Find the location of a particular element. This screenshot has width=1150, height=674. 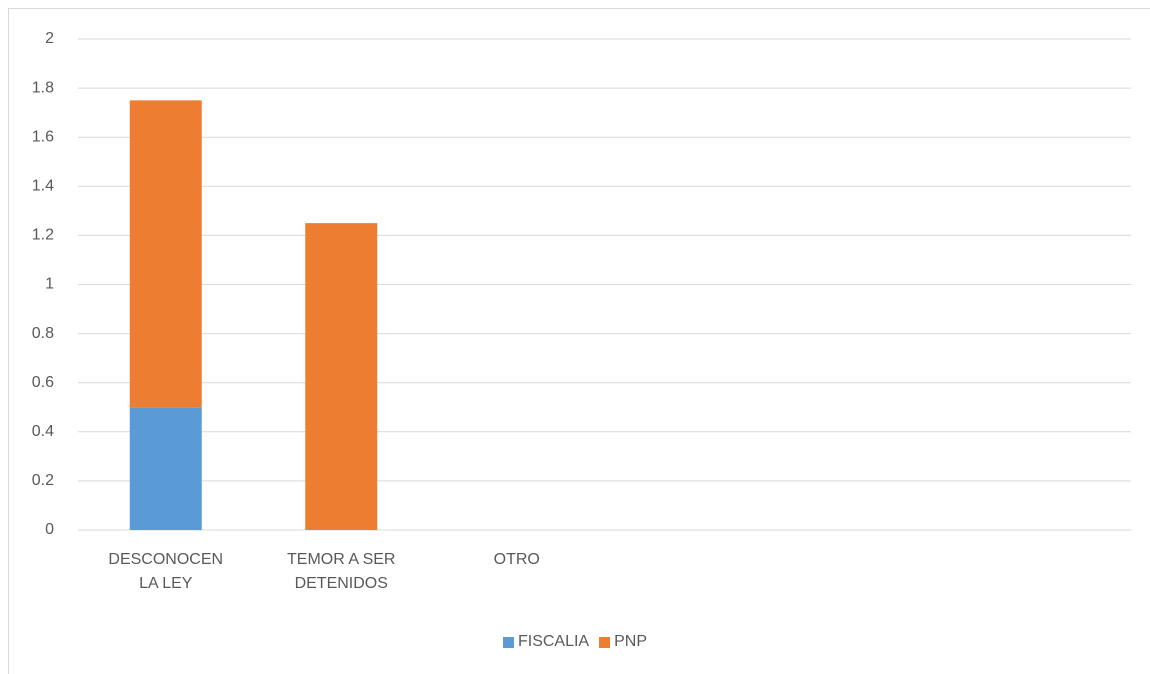

y-tick-label: 2 is located at coordinates (49, 38).